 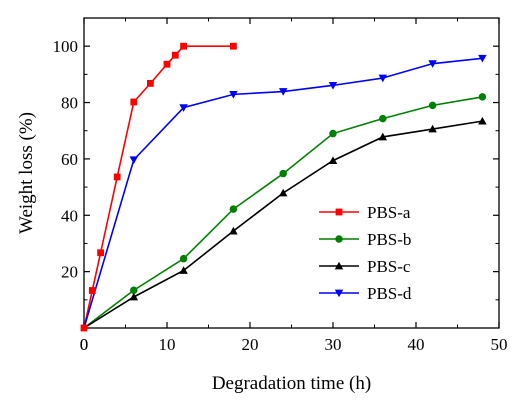 What do you see at coordinates (389, 239) in the screenshot?
I see `legend-label-pbs-b: PBS-b` at bounding box center [389, 239].